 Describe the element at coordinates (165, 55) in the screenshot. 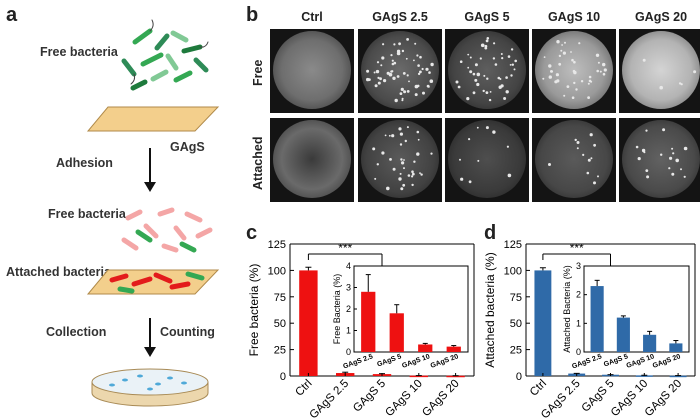

I see `free-bacteria-cluster-top` at that location.